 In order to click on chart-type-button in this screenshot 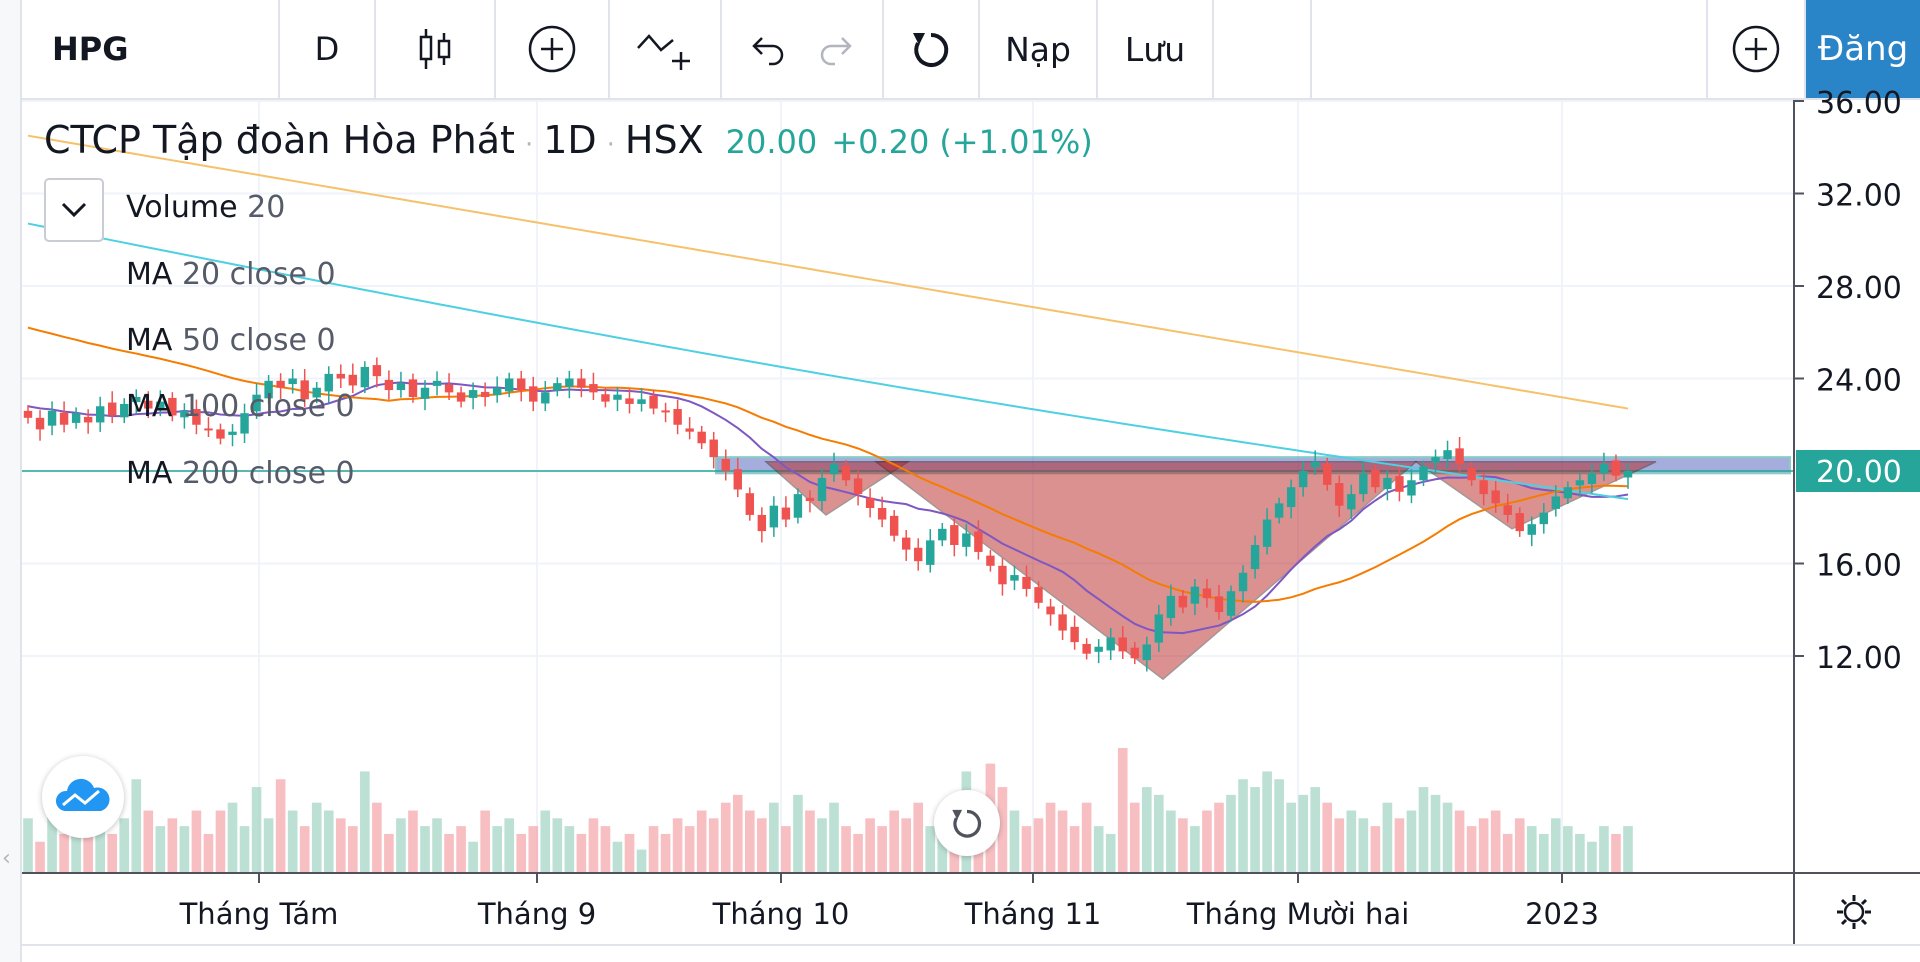, I will do `click(436, 49)`.